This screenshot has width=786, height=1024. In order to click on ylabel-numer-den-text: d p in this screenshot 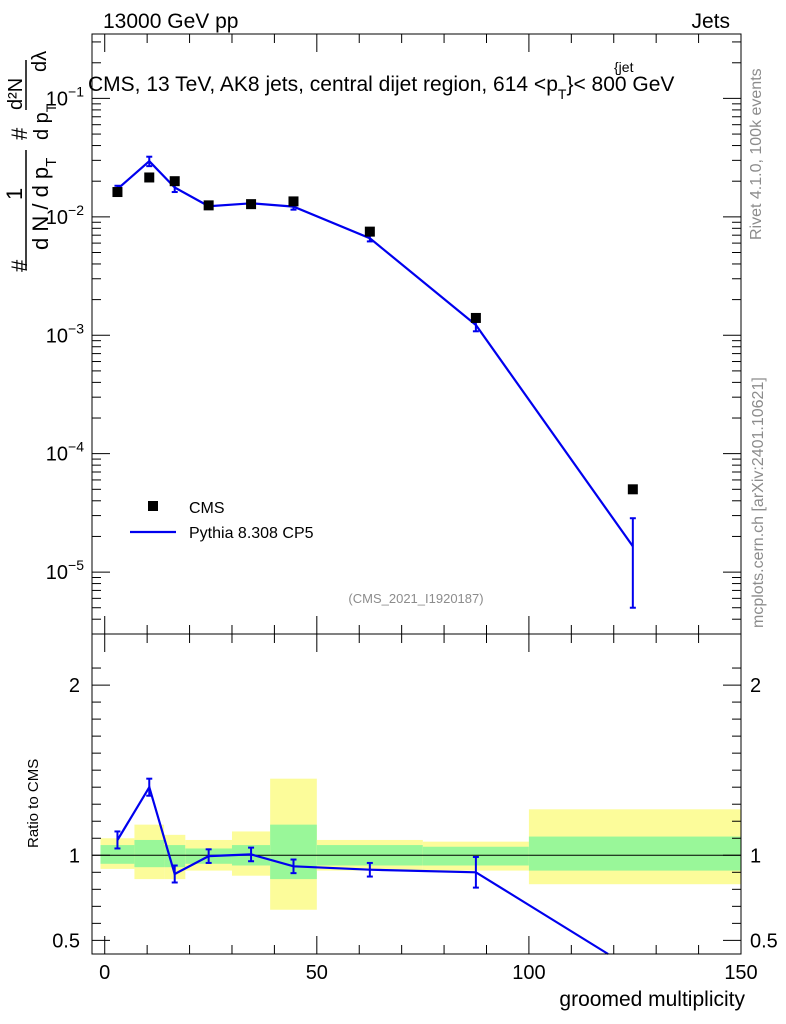, I will do `click(42, 126)`.